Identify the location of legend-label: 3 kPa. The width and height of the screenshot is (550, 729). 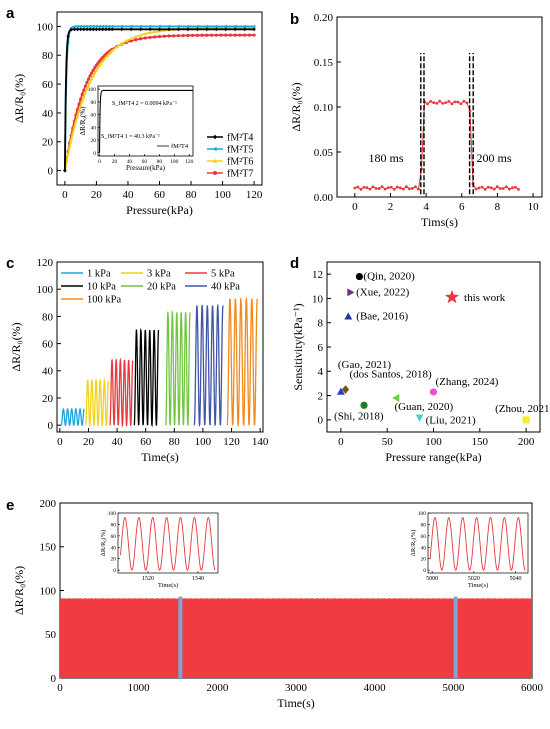
(159, 274).